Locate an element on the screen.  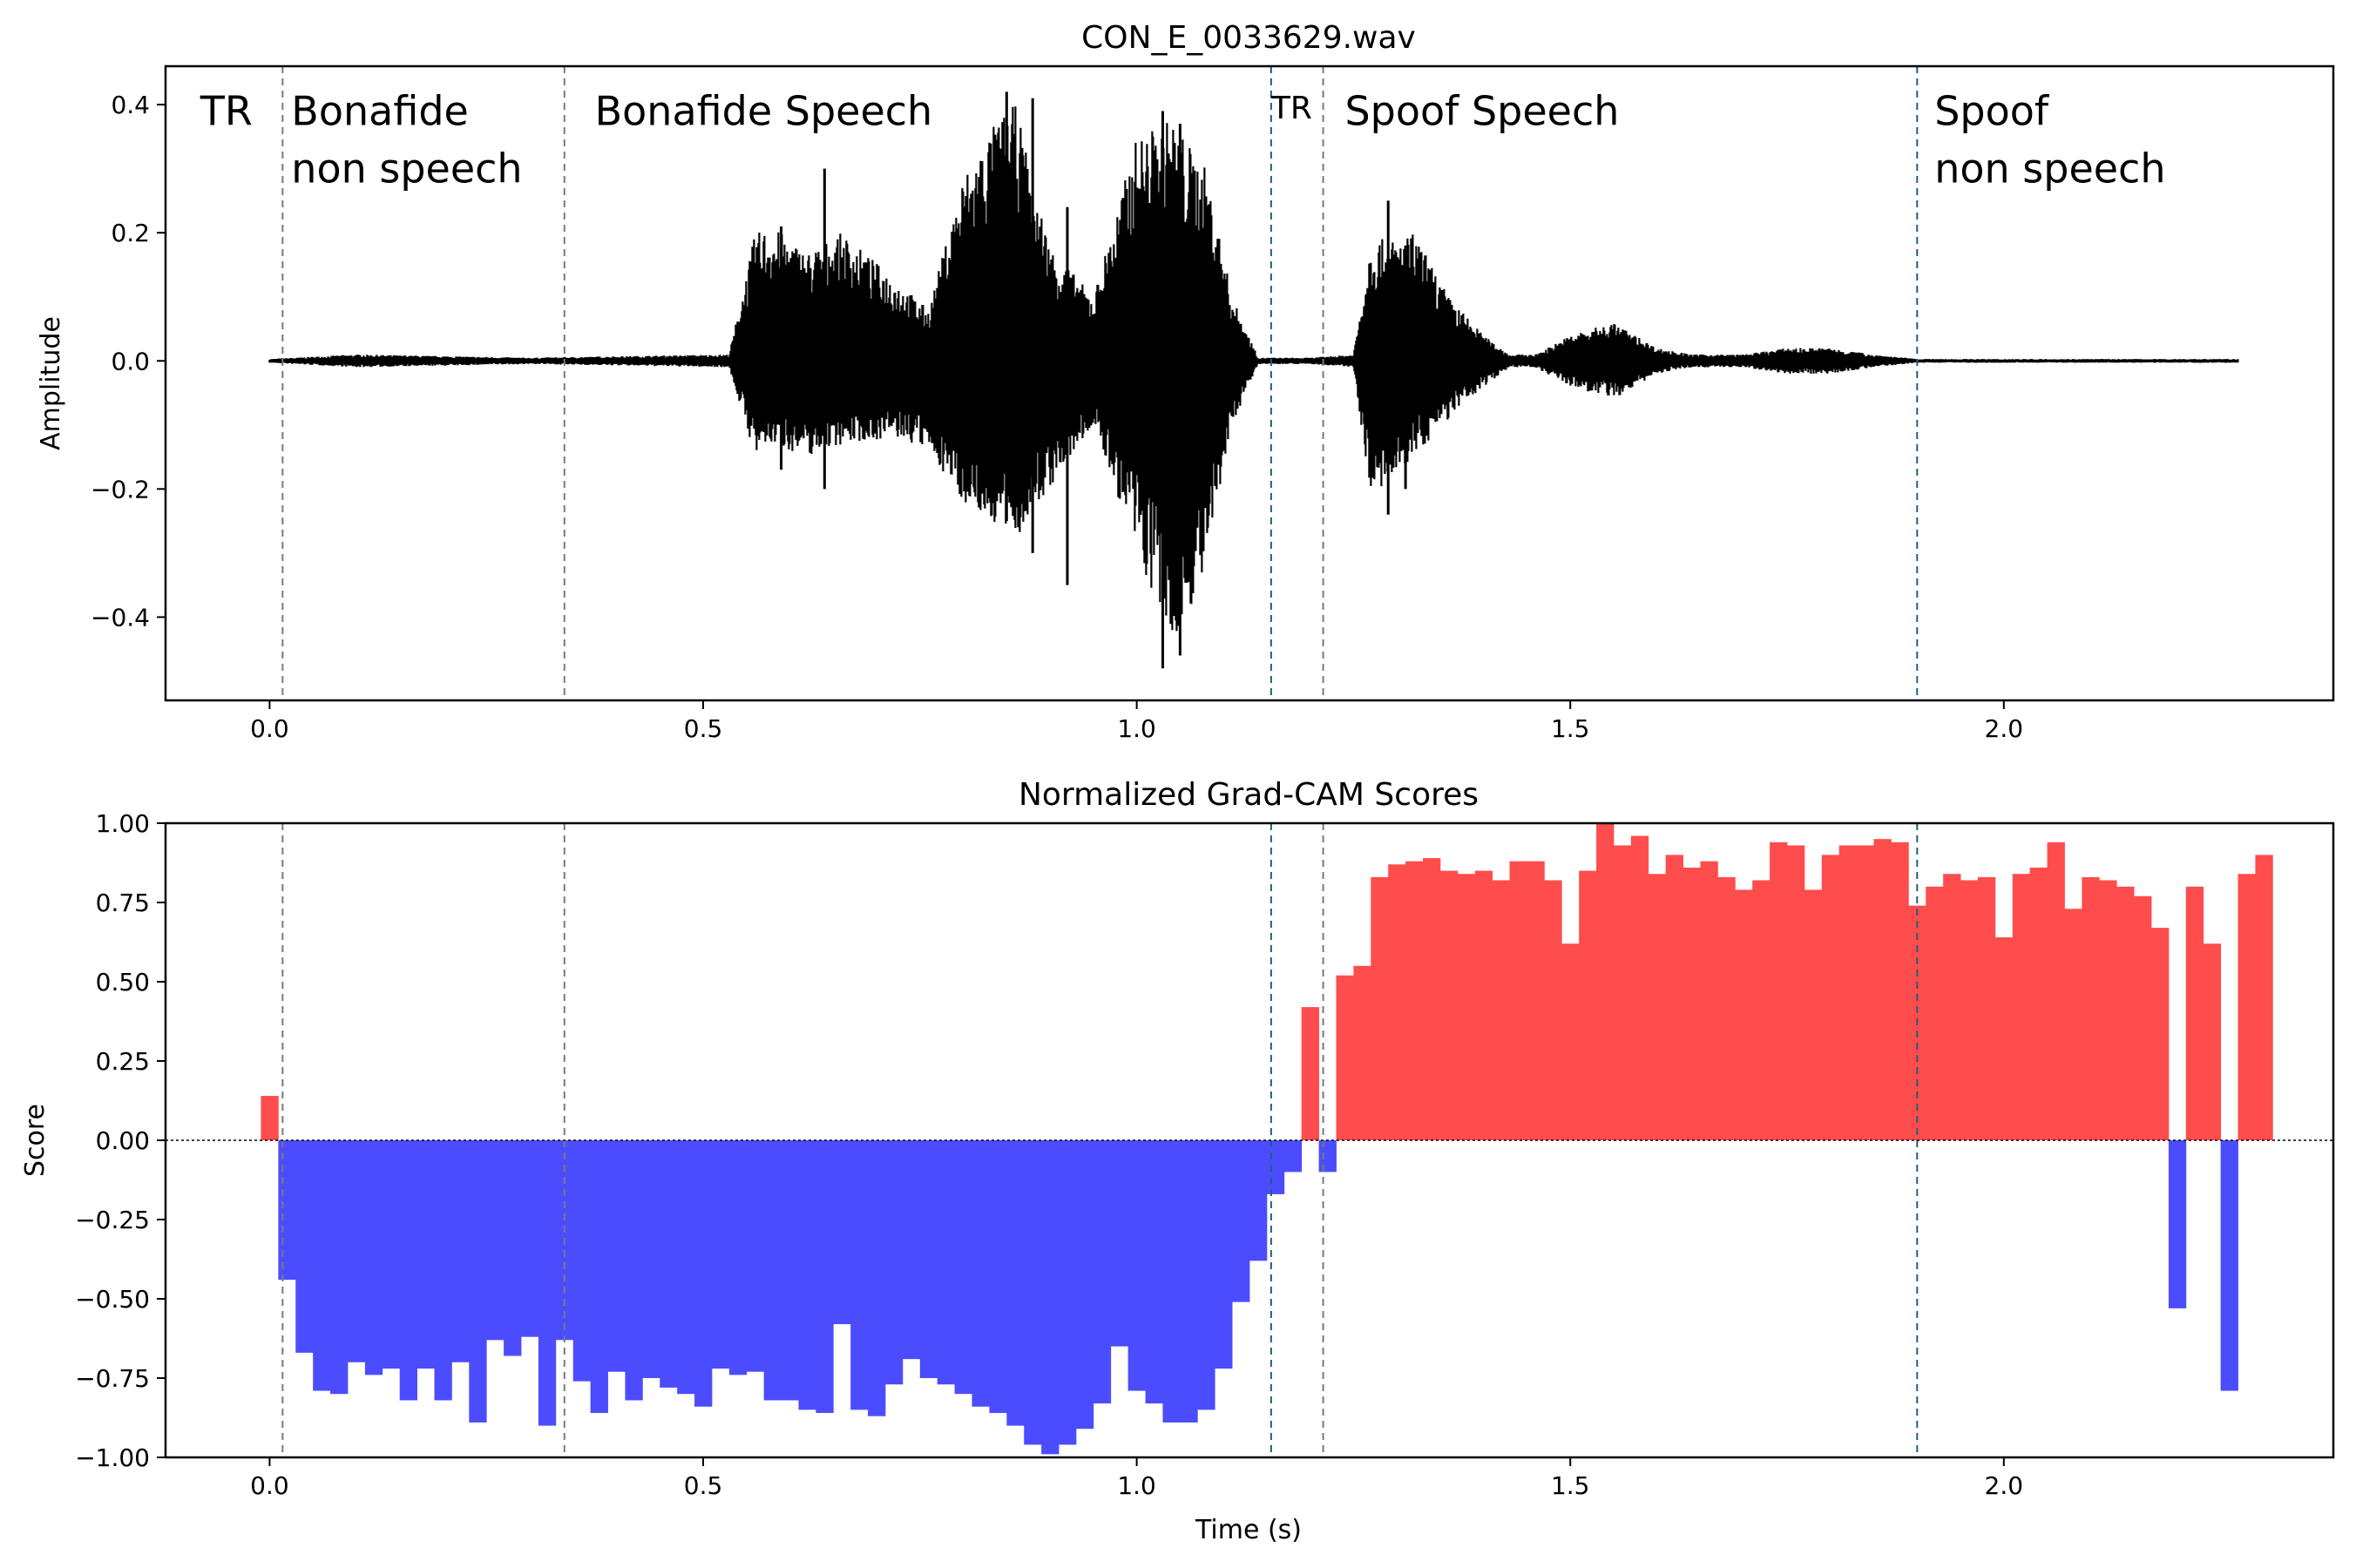
gradcam-y-ticks: −1.00 −0.75 −0.50 −0.25 0.00 0.25 0.50 0.75 1.00 is located at coordinates (120, 1140).